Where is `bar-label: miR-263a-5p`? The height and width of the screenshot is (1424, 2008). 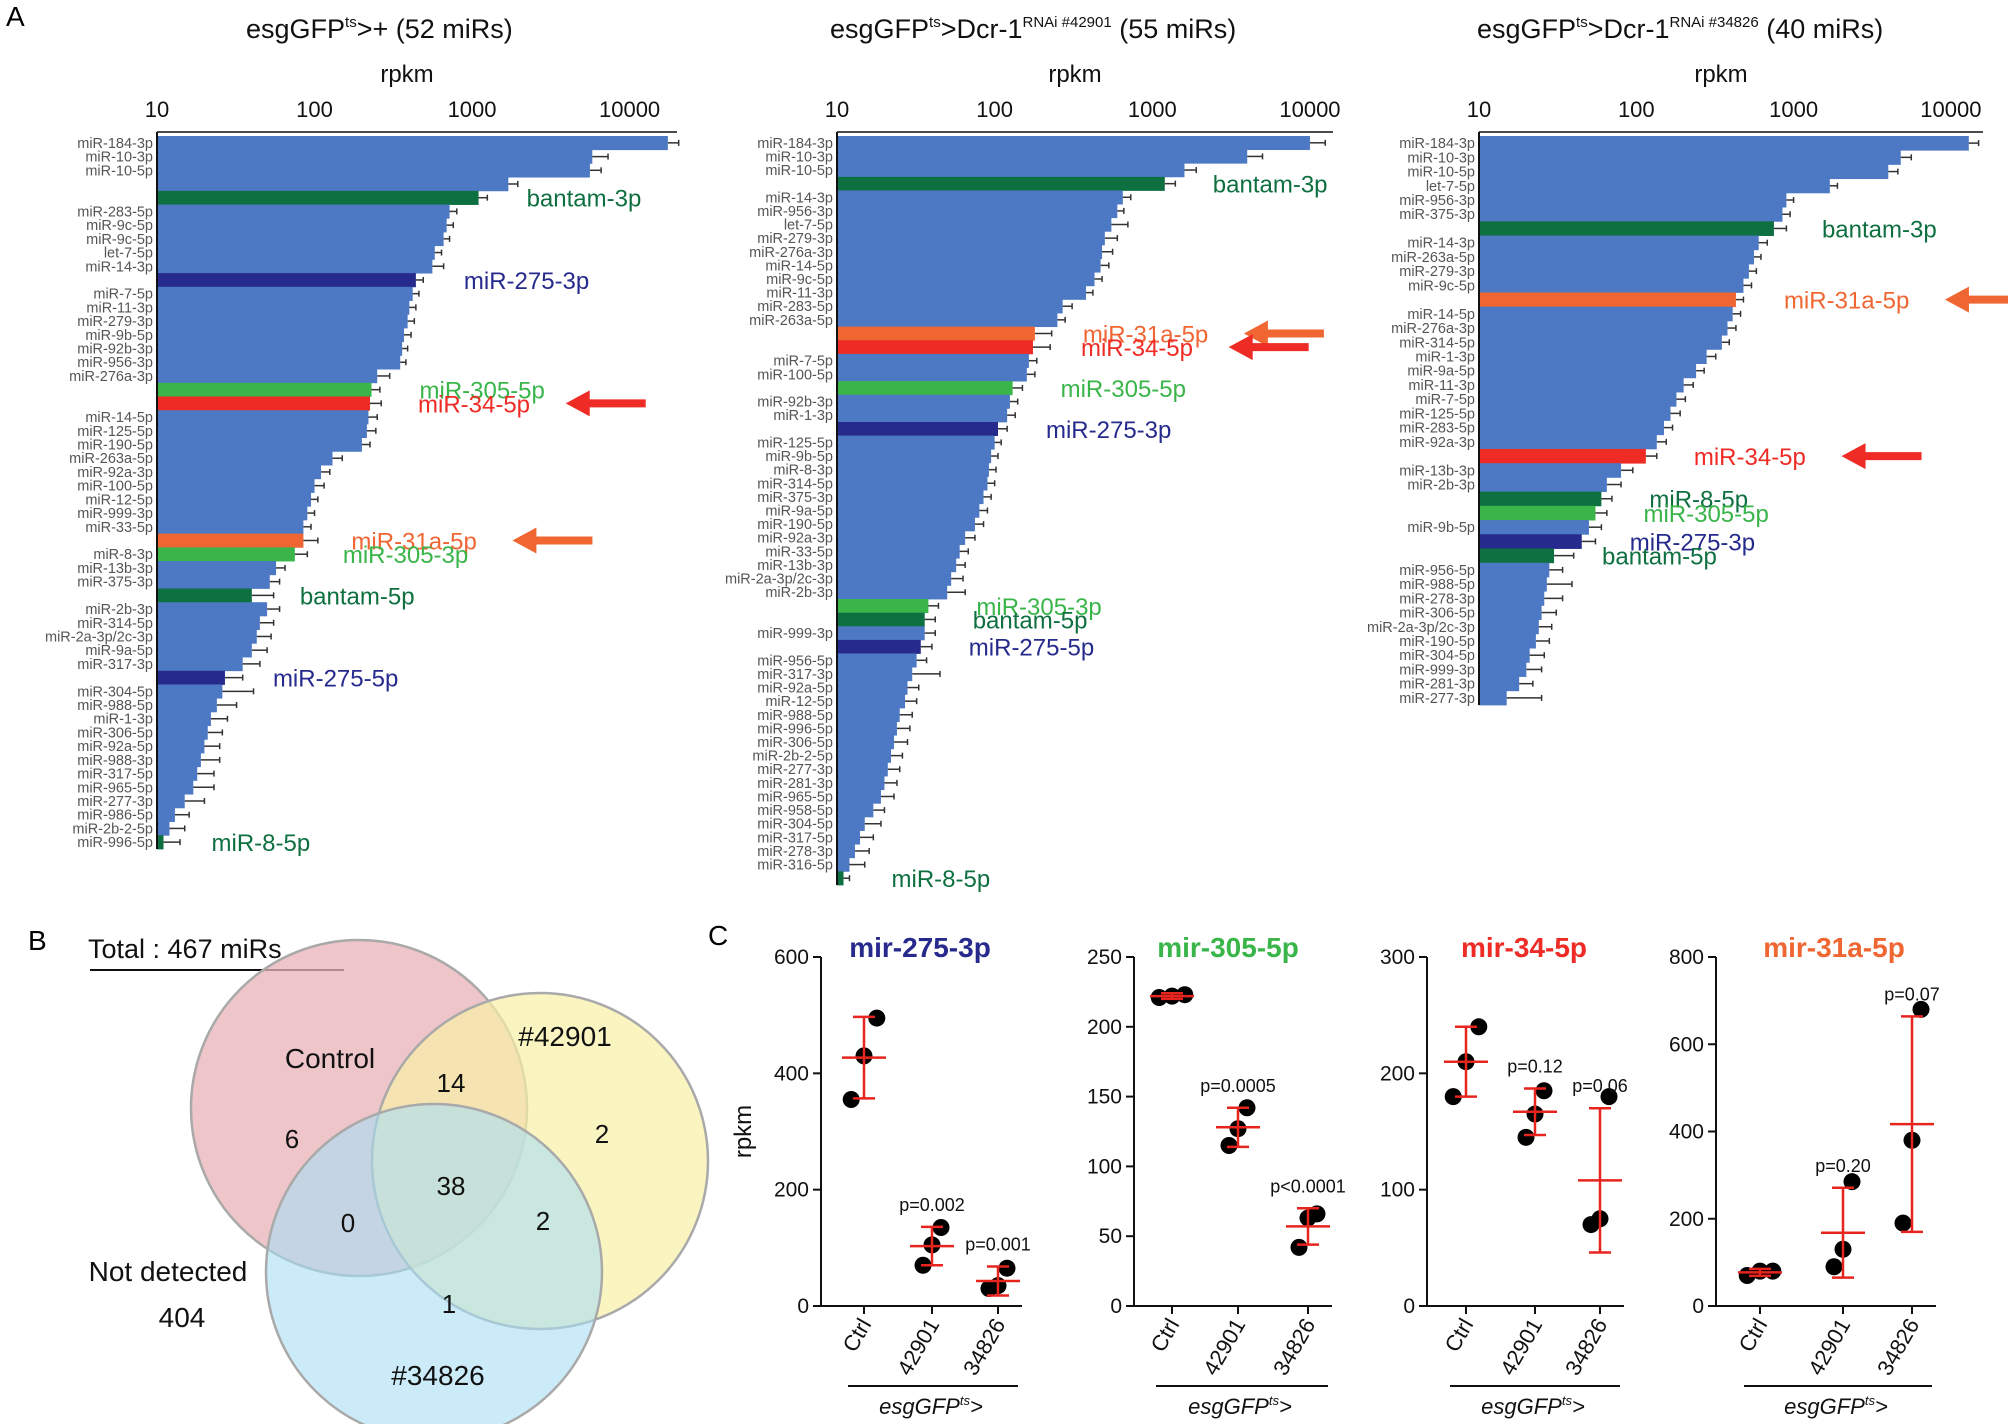
bar-label: miR-263a-5p is located at coordinates (111, 459).